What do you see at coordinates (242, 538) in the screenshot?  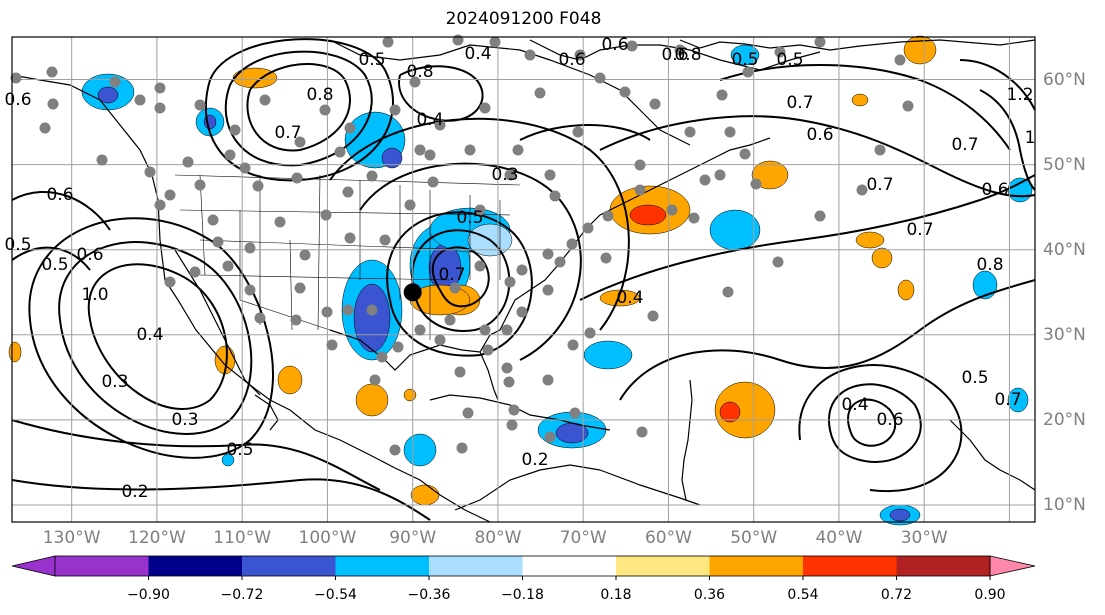 I see `longitude-label: 110°W` at bounding box center [242, 538].